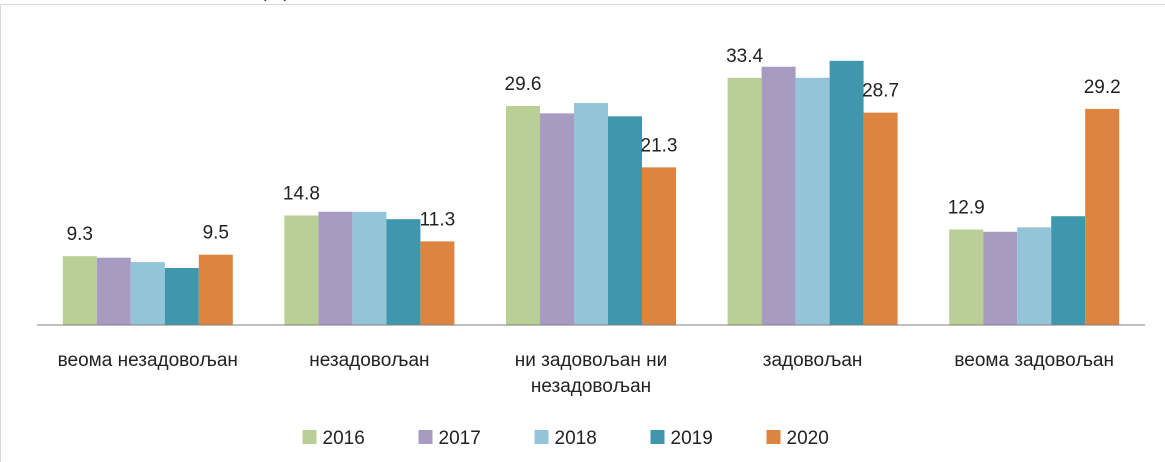 The image size is (1165, 462). What do you see at coordinates (460, 438) in the screenshot?
I see `legend-label: 2017` at bounding box center [460, 438].